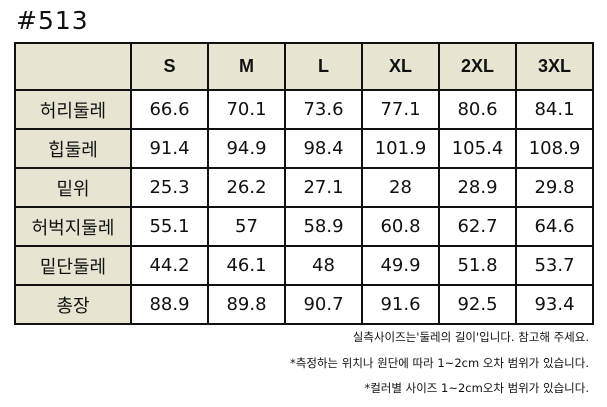 The height and width of the screenshot is (407, 607). I want to click on value-cell: 91.6, so click(400, 304).